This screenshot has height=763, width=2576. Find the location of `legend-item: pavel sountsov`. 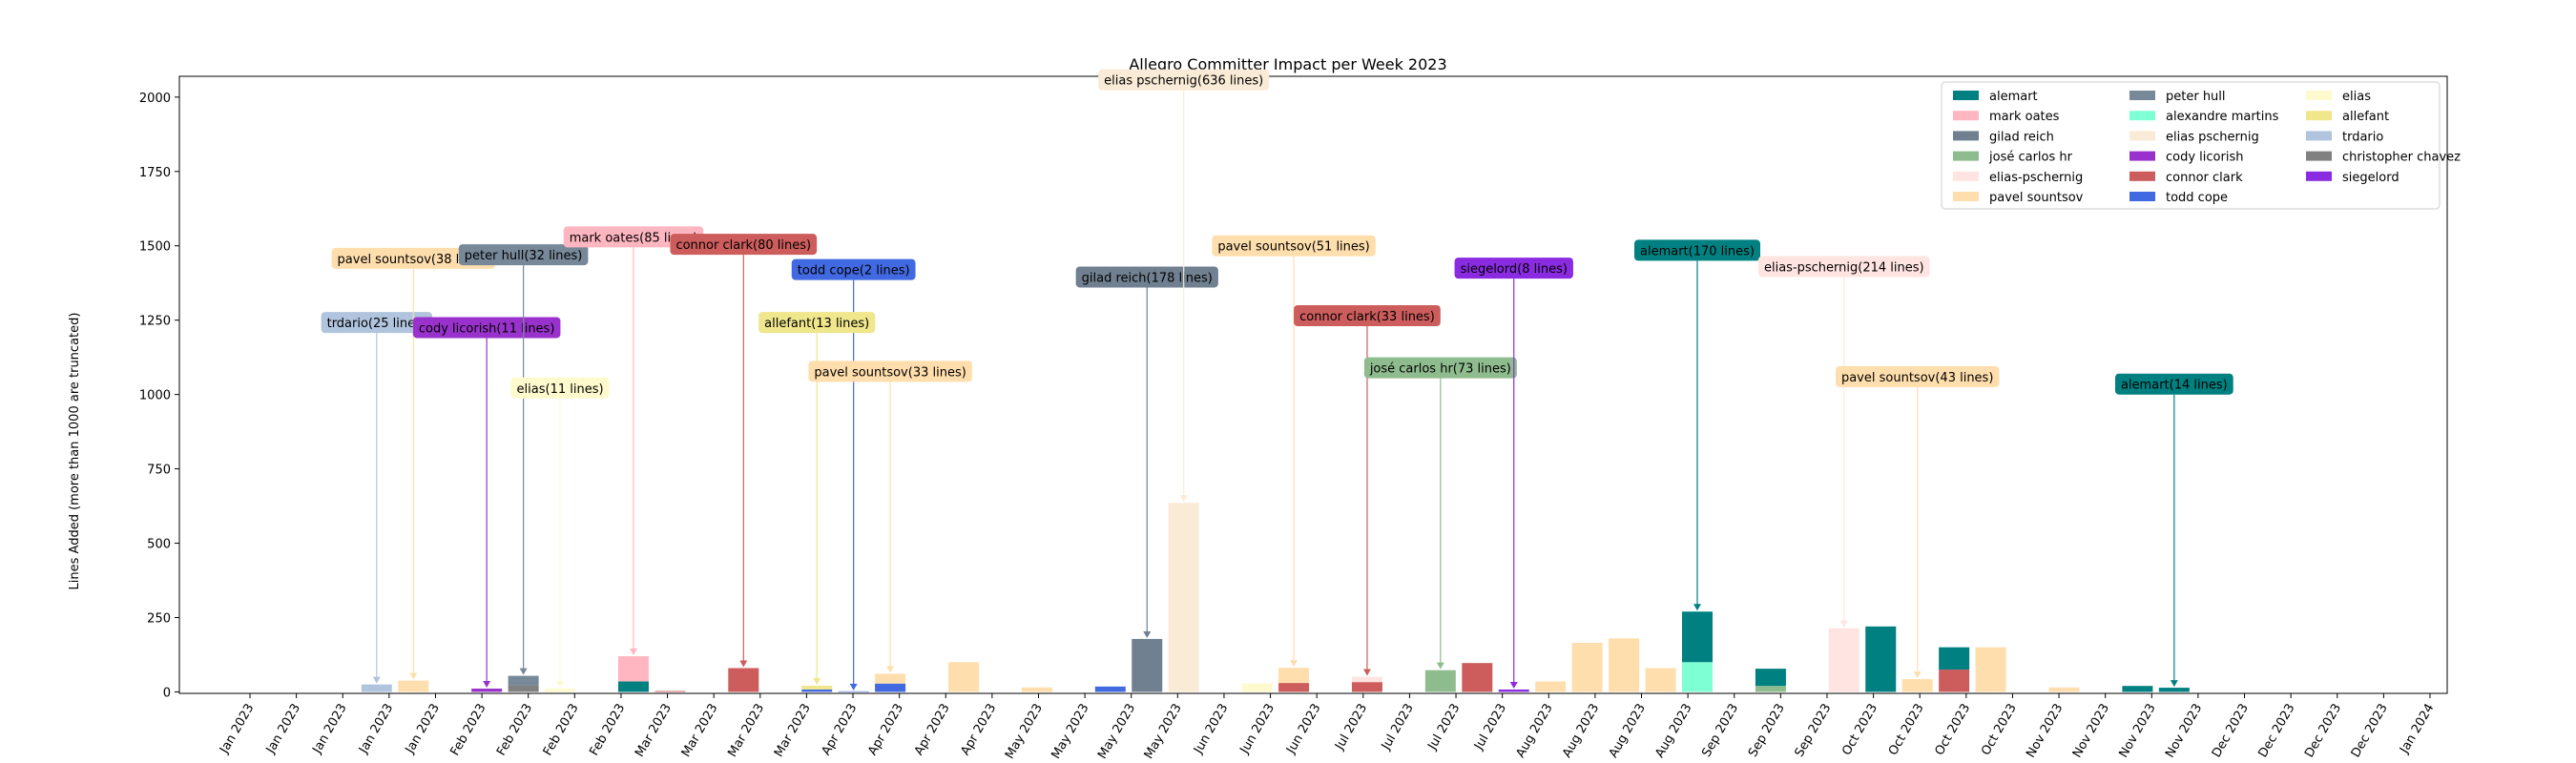

legend-item: pavel sountsov is located at coordinates (2018, 198).